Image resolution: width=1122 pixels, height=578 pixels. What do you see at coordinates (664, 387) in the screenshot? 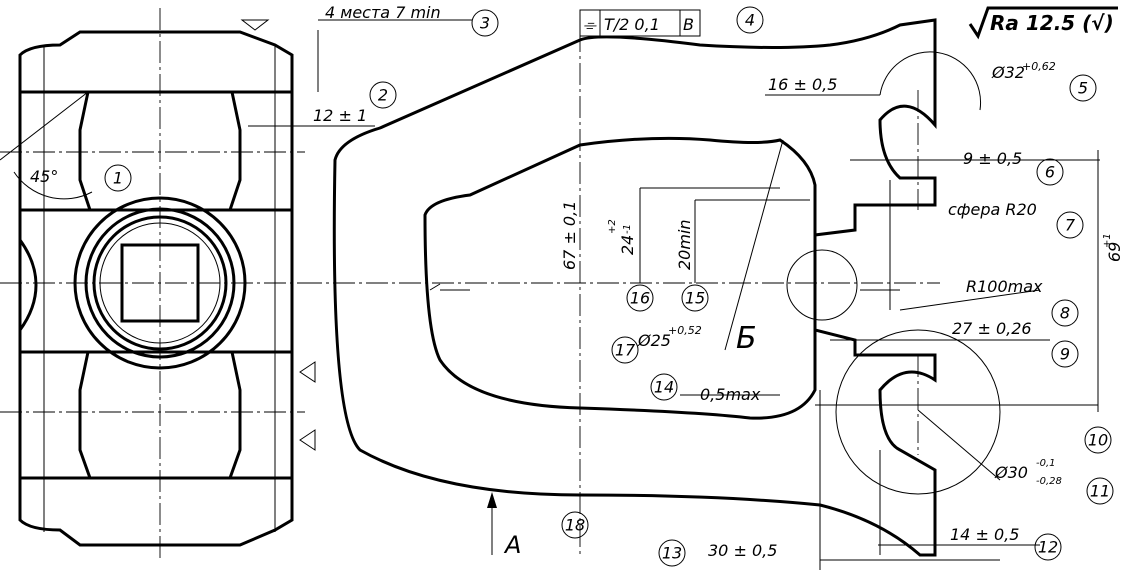
I see `callout-14: 14` at bounding box center [664, 387].